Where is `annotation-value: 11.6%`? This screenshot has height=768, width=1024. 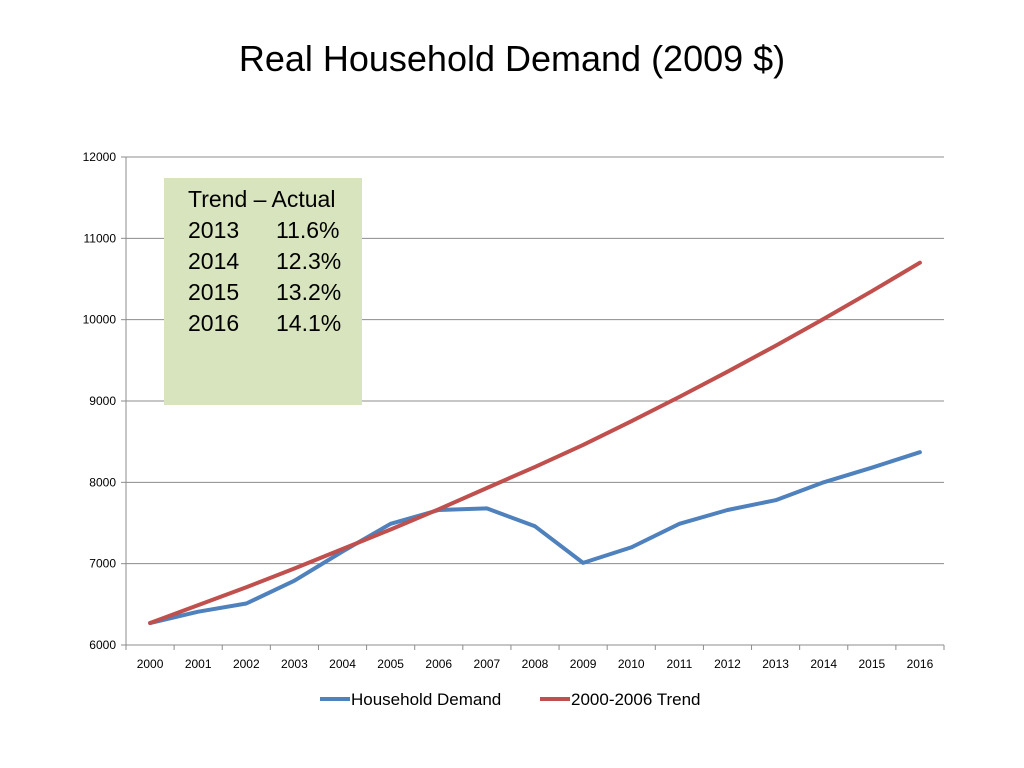 annotation-value: 11.6% is located at coordinates (308, 230).